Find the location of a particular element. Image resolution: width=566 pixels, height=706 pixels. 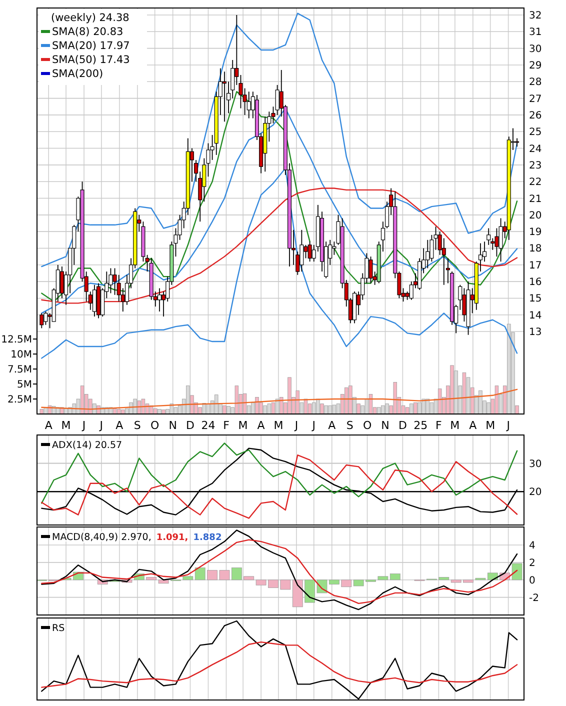

y-tick-label: 29 is located at coordinates (535, 66).